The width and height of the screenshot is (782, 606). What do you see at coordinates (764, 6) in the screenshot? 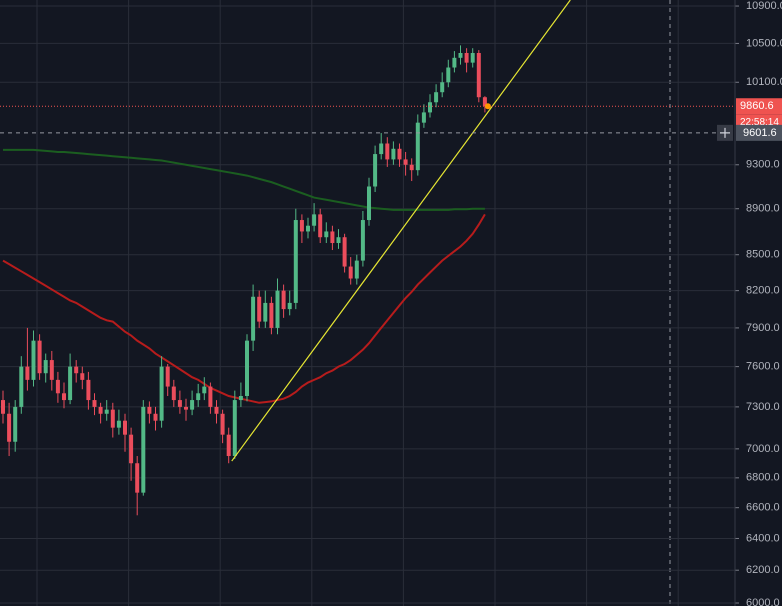
I see `y-tick-label: 10900.0` at bounding box center [764, 6].